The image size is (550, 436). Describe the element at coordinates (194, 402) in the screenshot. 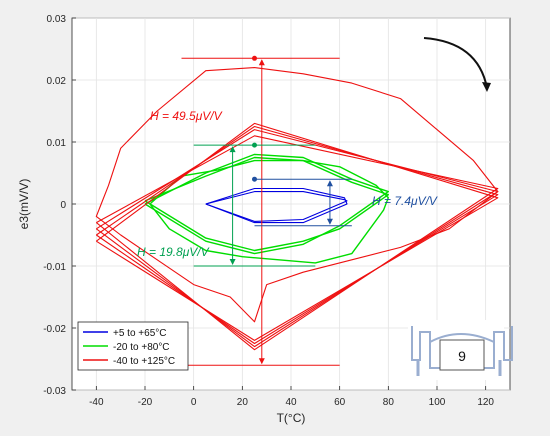

I see `x-tick-label: 0` at that location.